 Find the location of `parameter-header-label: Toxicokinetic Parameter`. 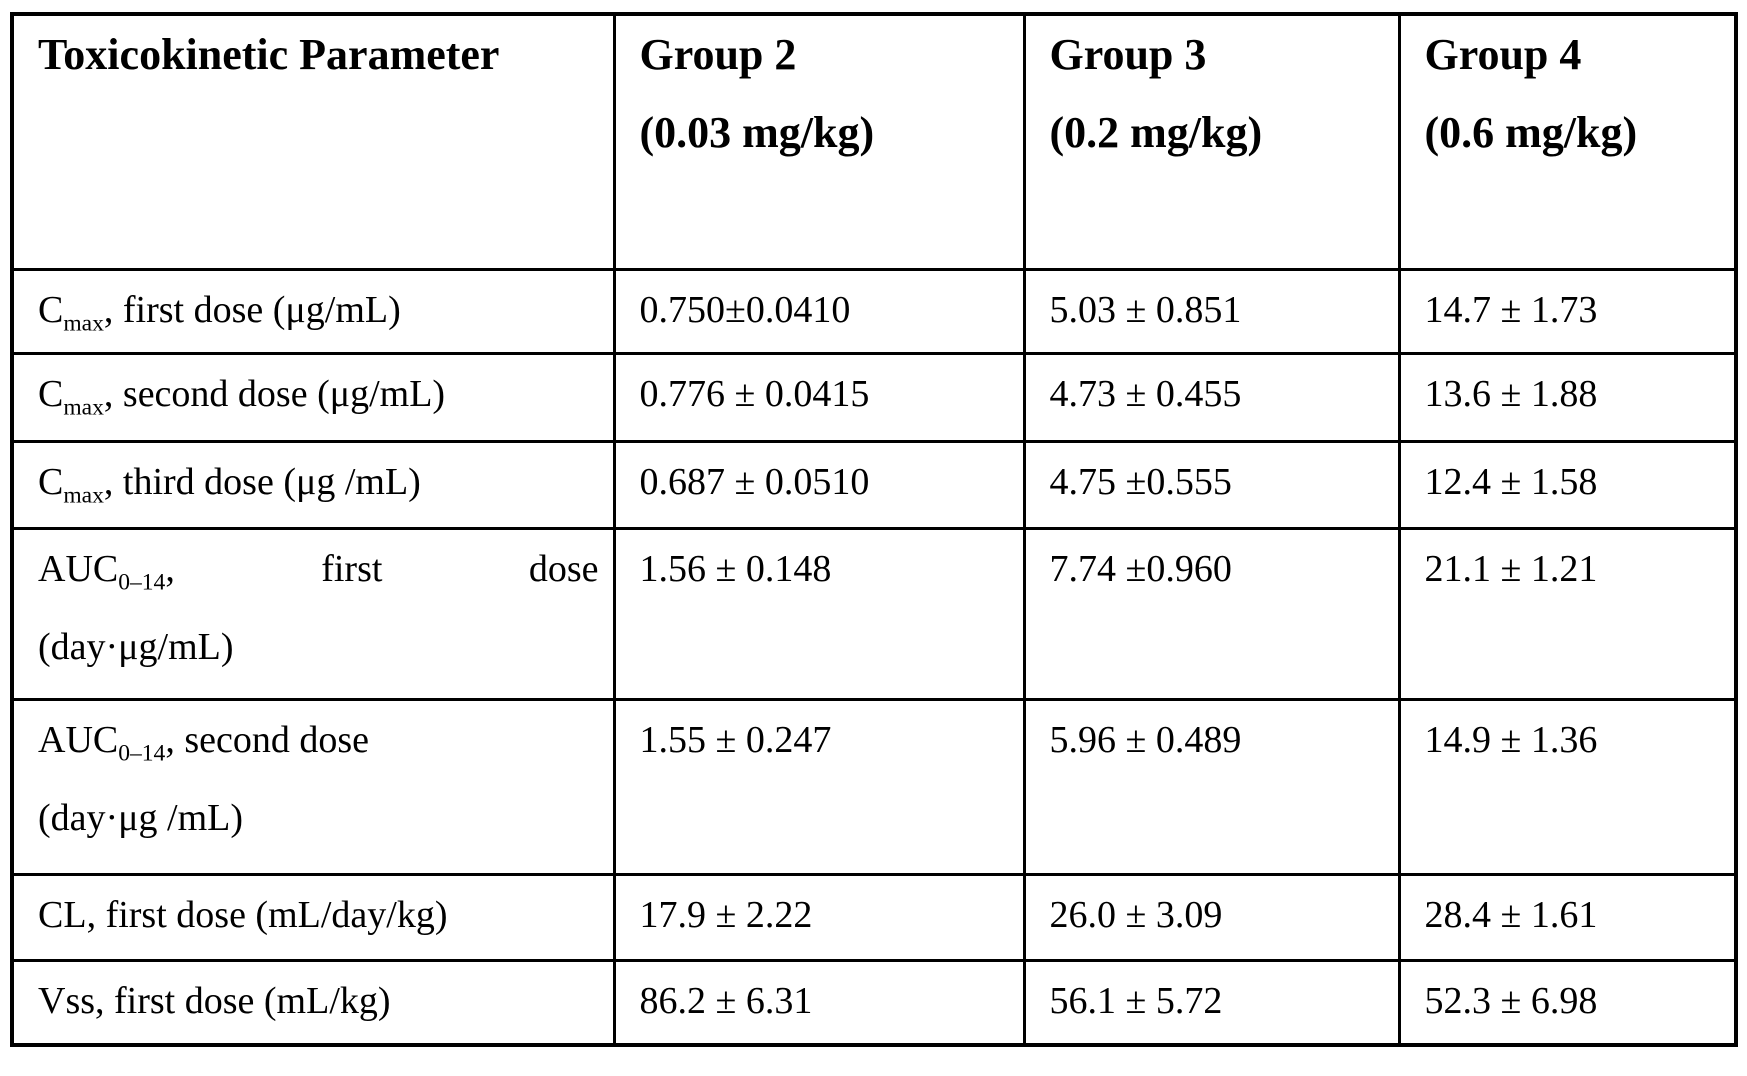

parameter-header-label: Toxicokinetic Parameter is located at coordinates (269, 54).